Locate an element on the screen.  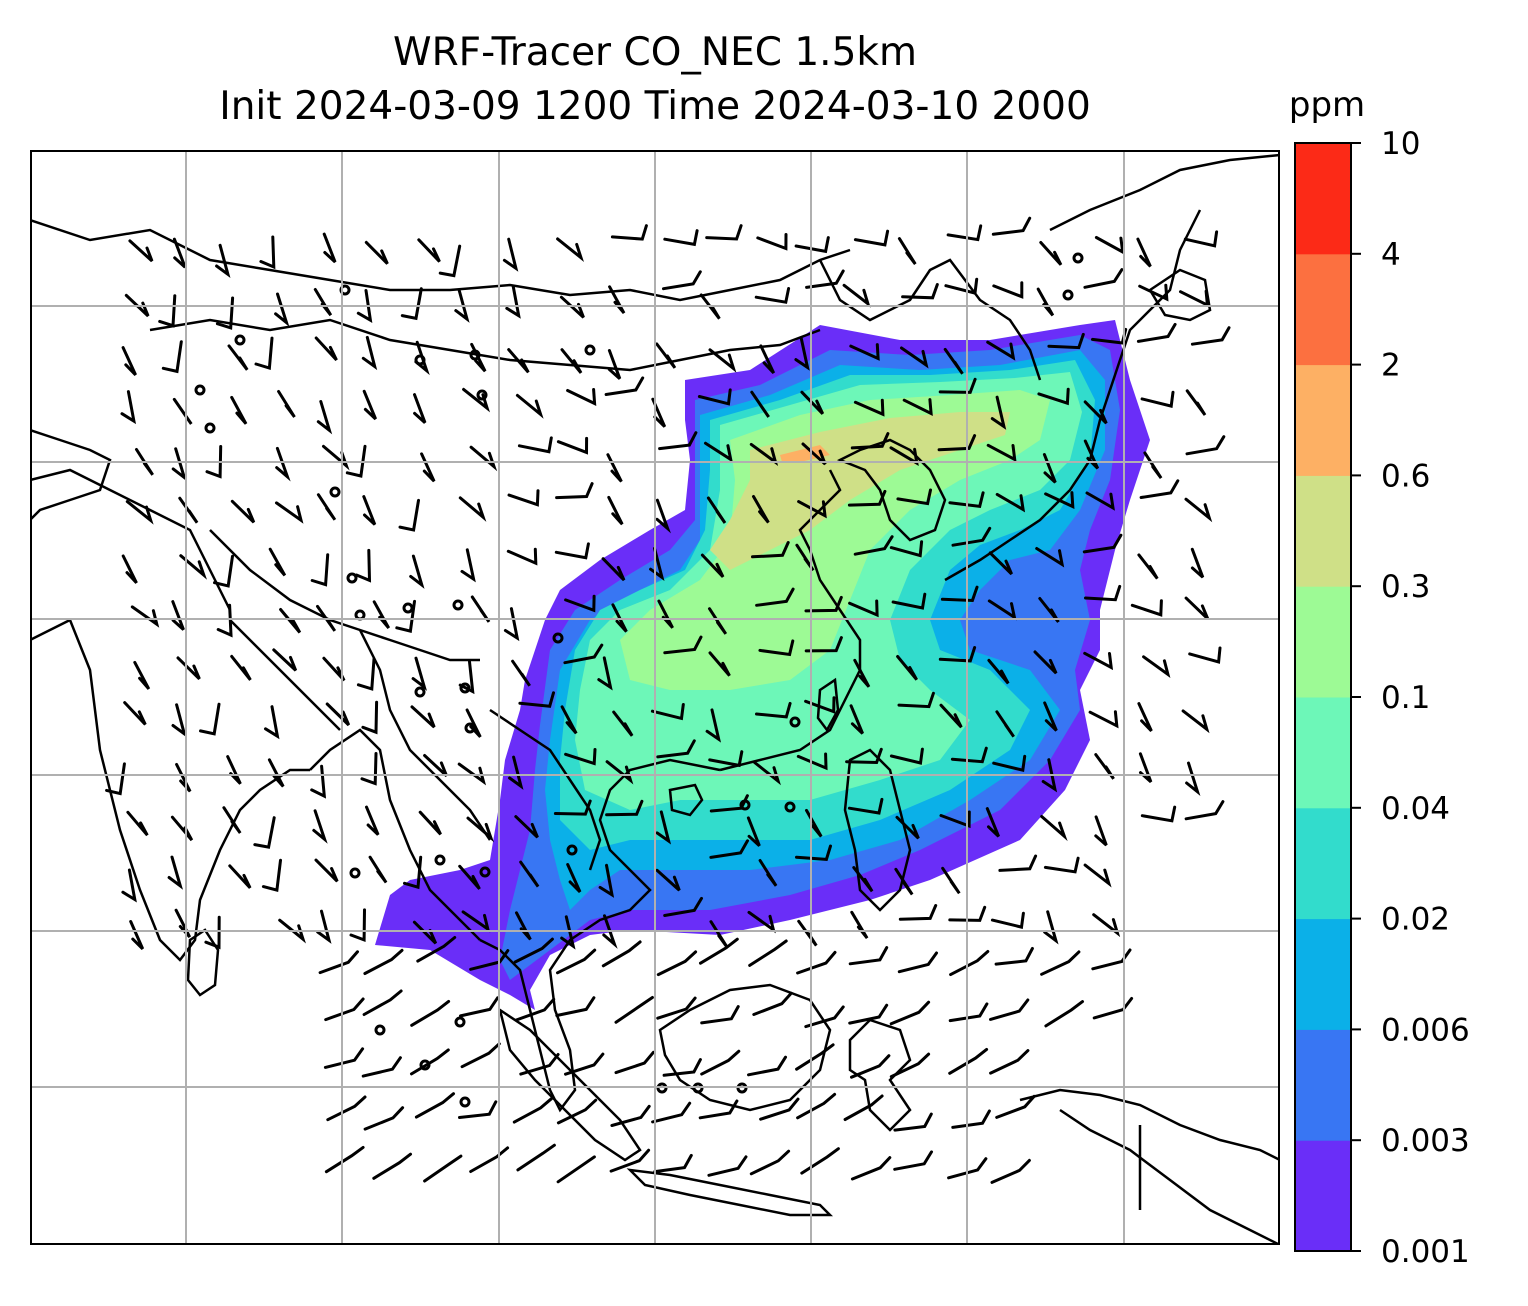
colorbar-tick-label: 4 is located at coordinates (1391, 255).